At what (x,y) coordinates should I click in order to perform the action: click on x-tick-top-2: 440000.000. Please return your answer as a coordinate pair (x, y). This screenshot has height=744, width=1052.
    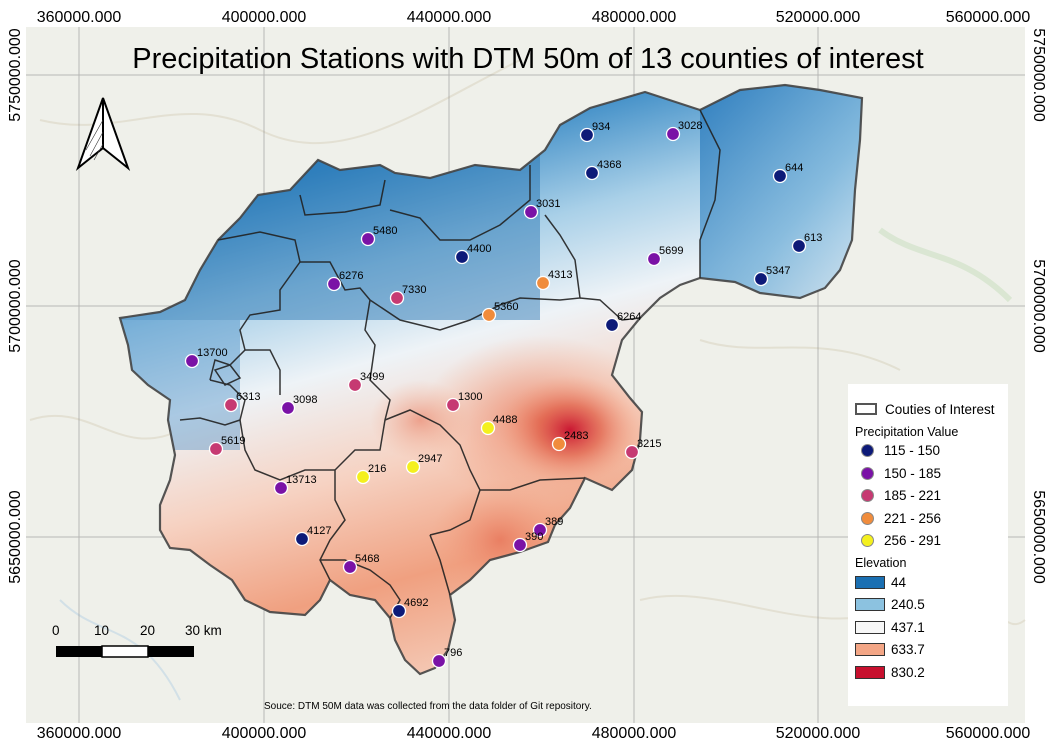
    Looking at the image, I should click on (449, 17).